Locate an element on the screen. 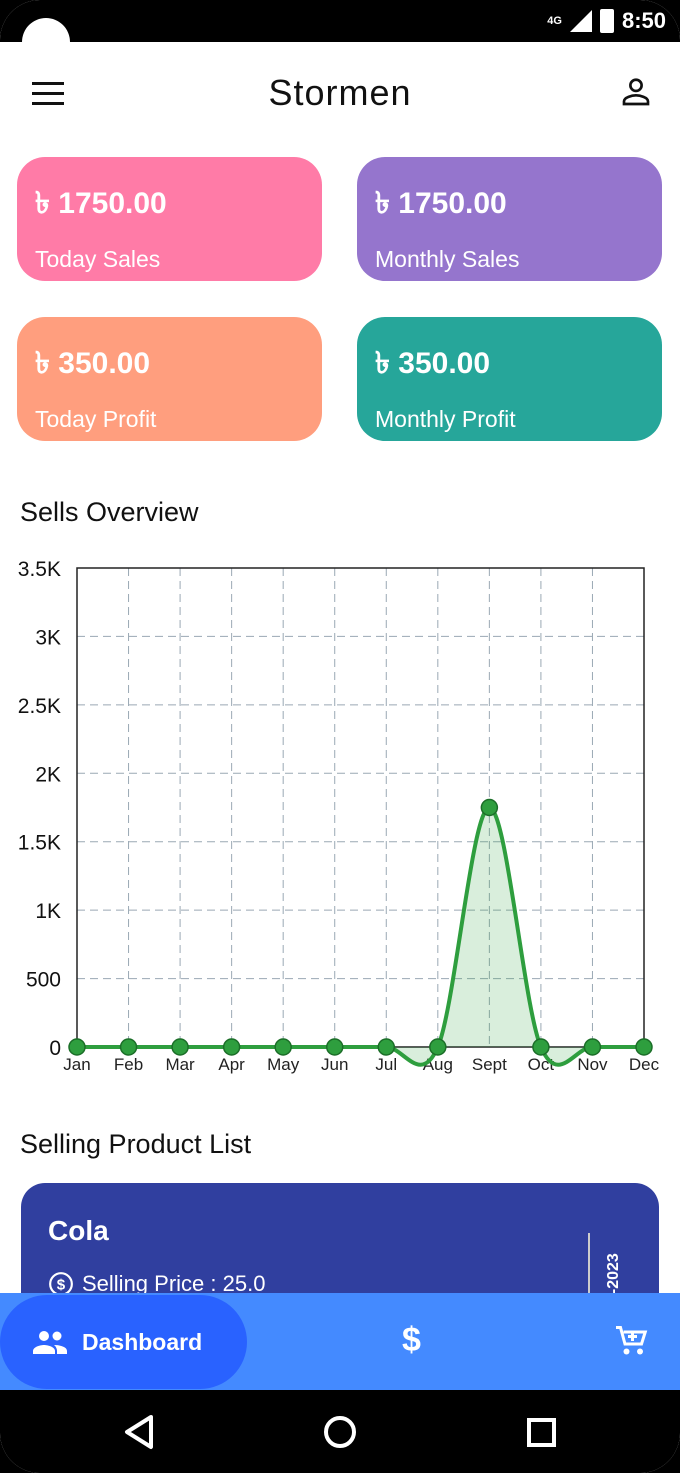 This screenshot has width=680, height=1473. nav-dashboard-label: Dashboard is located at coordinates (142, 1341).